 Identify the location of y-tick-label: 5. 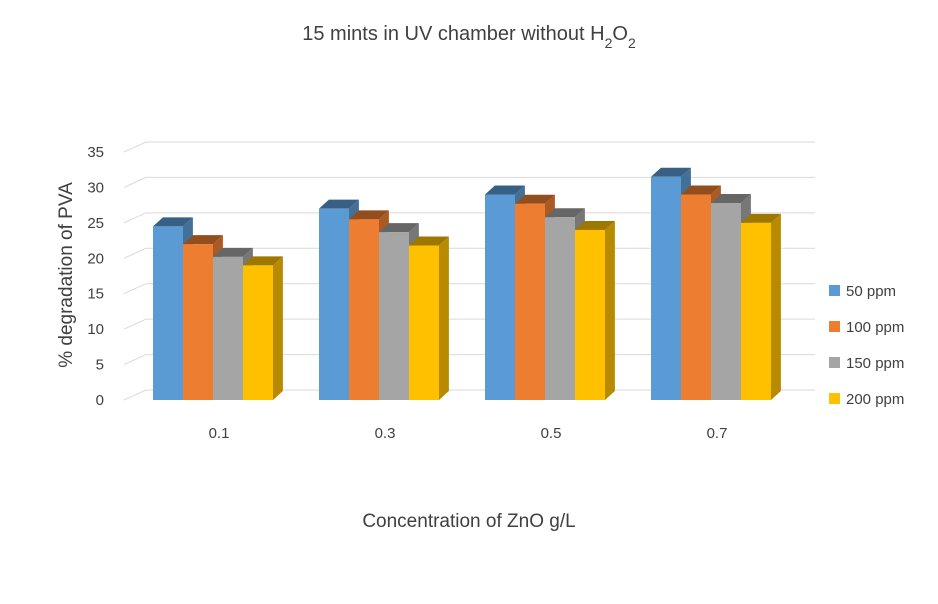
(100, 365).